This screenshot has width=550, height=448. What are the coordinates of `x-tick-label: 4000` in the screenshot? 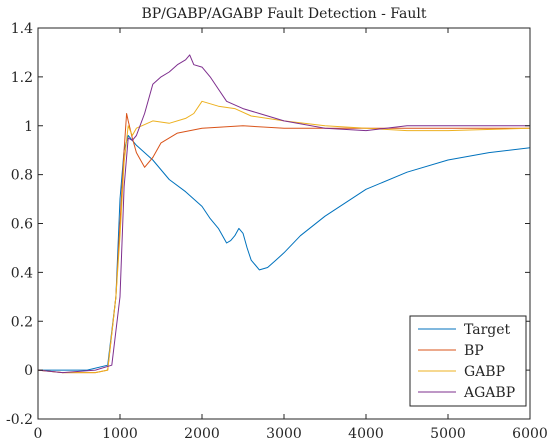 It's located at (366, 434).